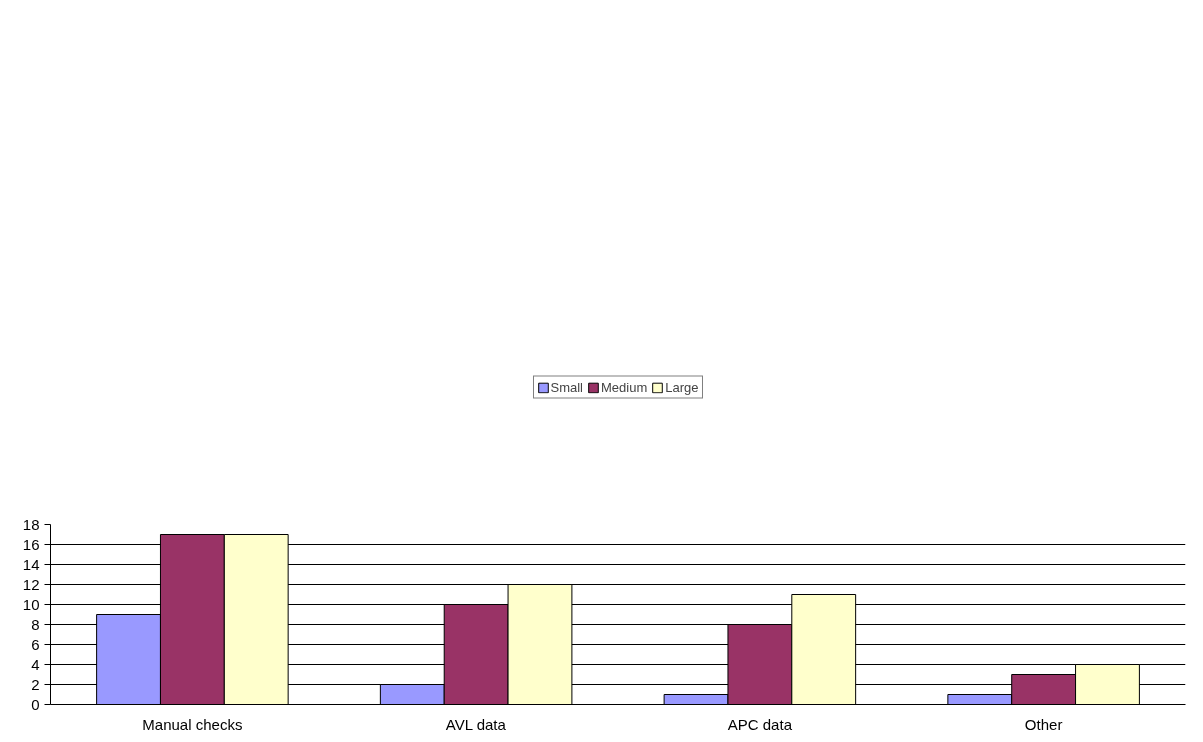 The image size is (1203, 742). What do you see at coordinates (624, 387) in the screenshot?
I see `legend-label: Medium` at bounding box center [624, 387].